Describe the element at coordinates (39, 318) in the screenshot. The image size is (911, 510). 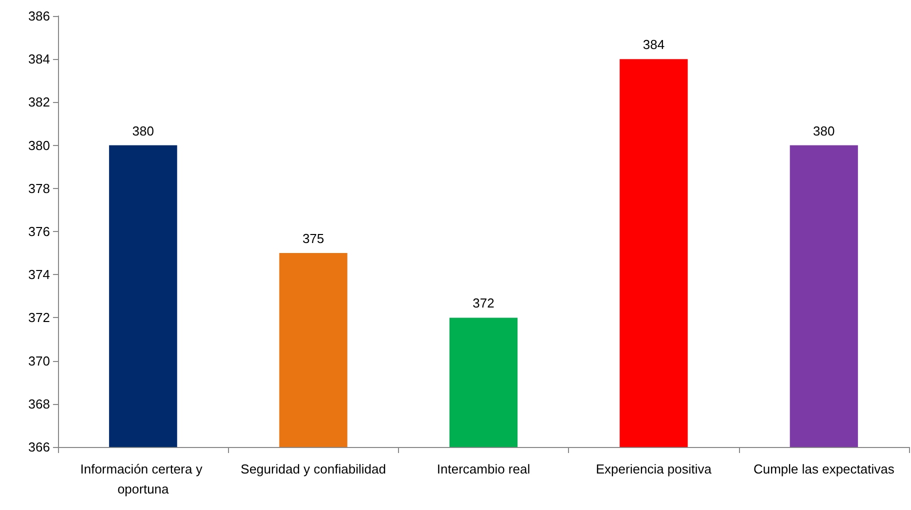
I see `y-tick-label: 372` at that location.